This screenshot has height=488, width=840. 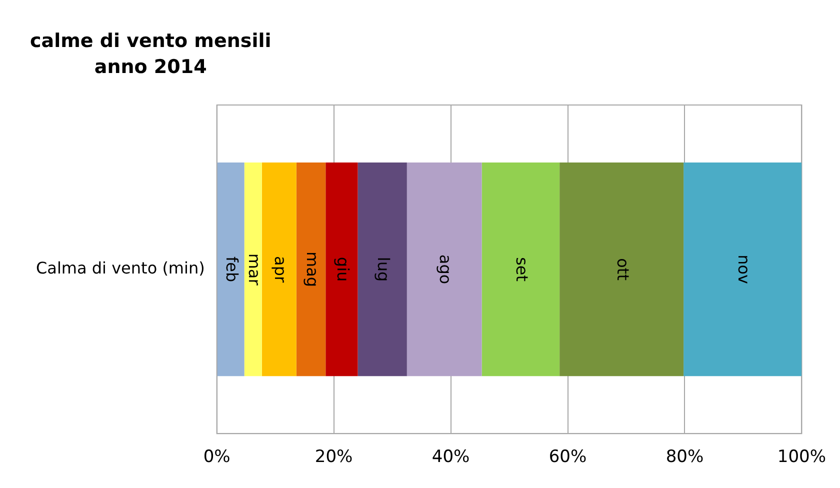 I want to click on x-tick-label: 80%, so click(x=685, y=457).